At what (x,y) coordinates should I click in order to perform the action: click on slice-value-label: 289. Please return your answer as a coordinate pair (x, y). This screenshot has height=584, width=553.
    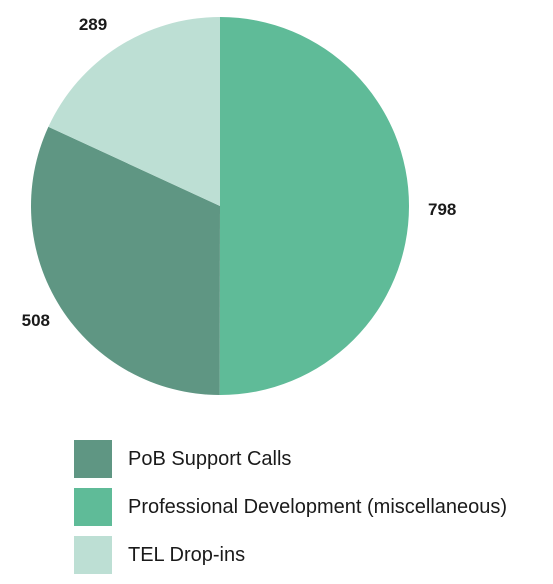
    Looking at the image, I should click on (93, 24).